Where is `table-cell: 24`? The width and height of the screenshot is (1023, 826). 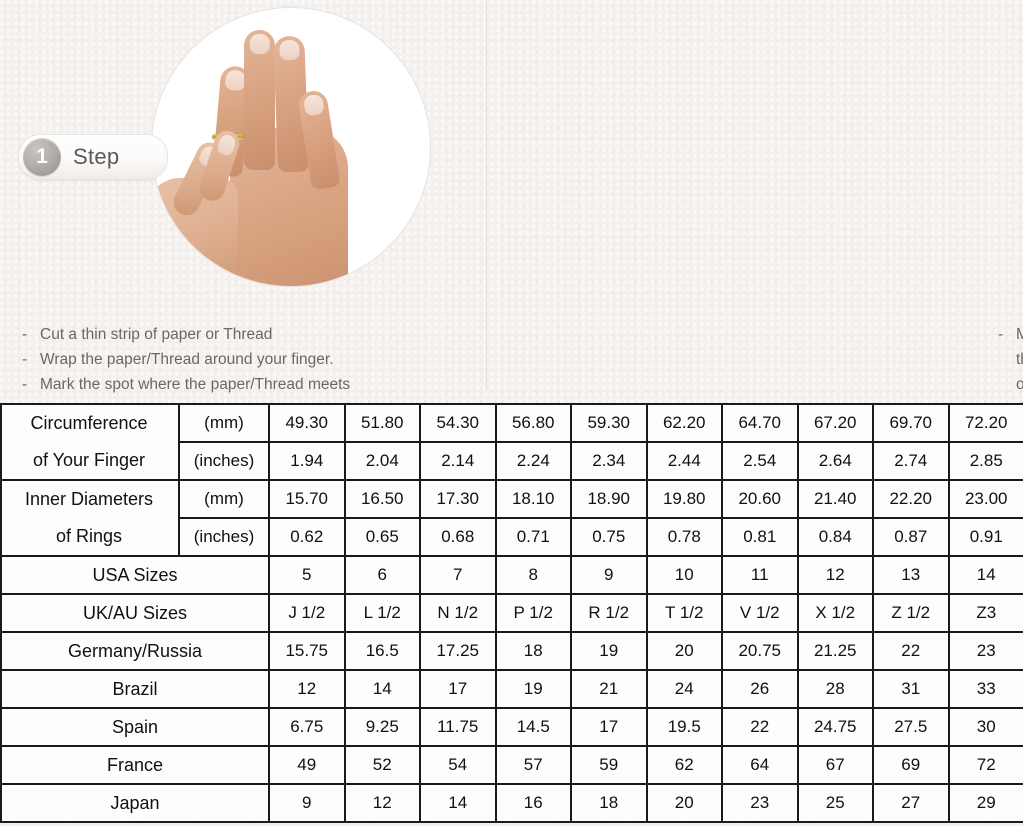 table-cell: 24 is located at coordinates (684, 689).